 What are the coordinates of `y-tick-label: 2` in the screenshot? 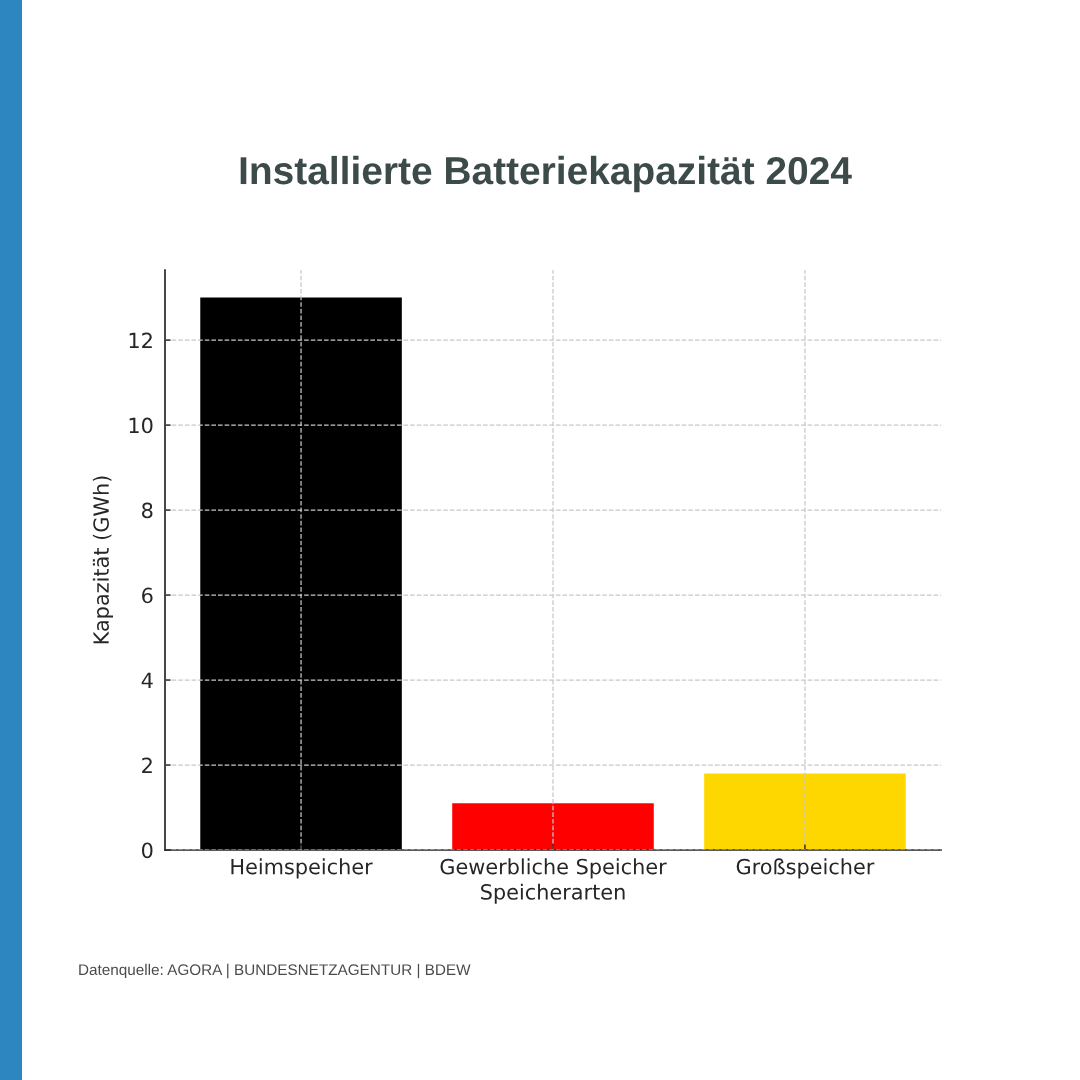 It's located at (147, 765).